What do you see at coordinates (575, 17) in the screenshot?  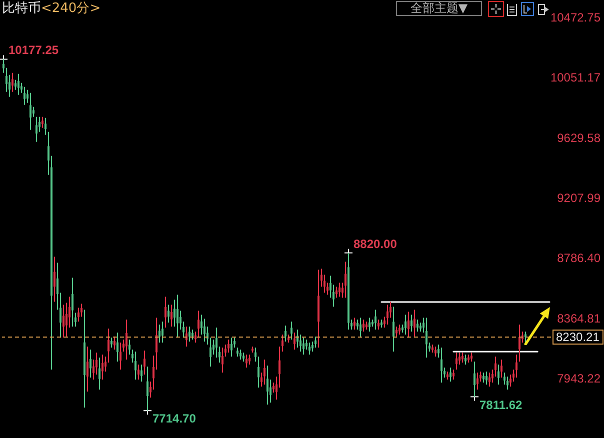 I see `y-tick-label: 10472.75` at bounding box center [575, 17].